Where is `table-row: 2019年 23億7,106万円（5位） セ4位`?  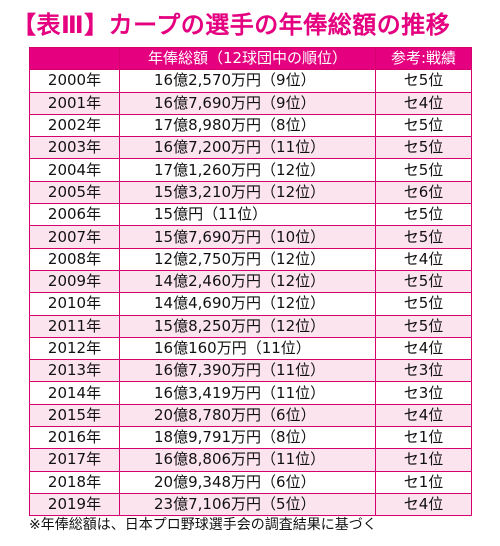 table-row: 2019年 23億7,106万円（5位） セ4位 is located at coordinates (250, 504).